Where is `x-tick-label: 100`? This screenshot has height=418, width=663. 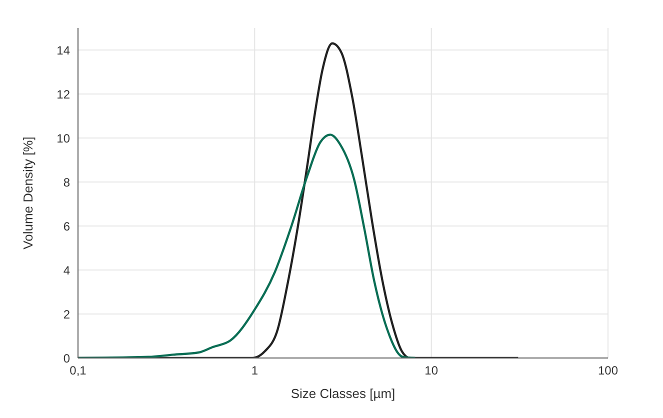
x-tick-label: 100 is located at coordinates (608, 371).